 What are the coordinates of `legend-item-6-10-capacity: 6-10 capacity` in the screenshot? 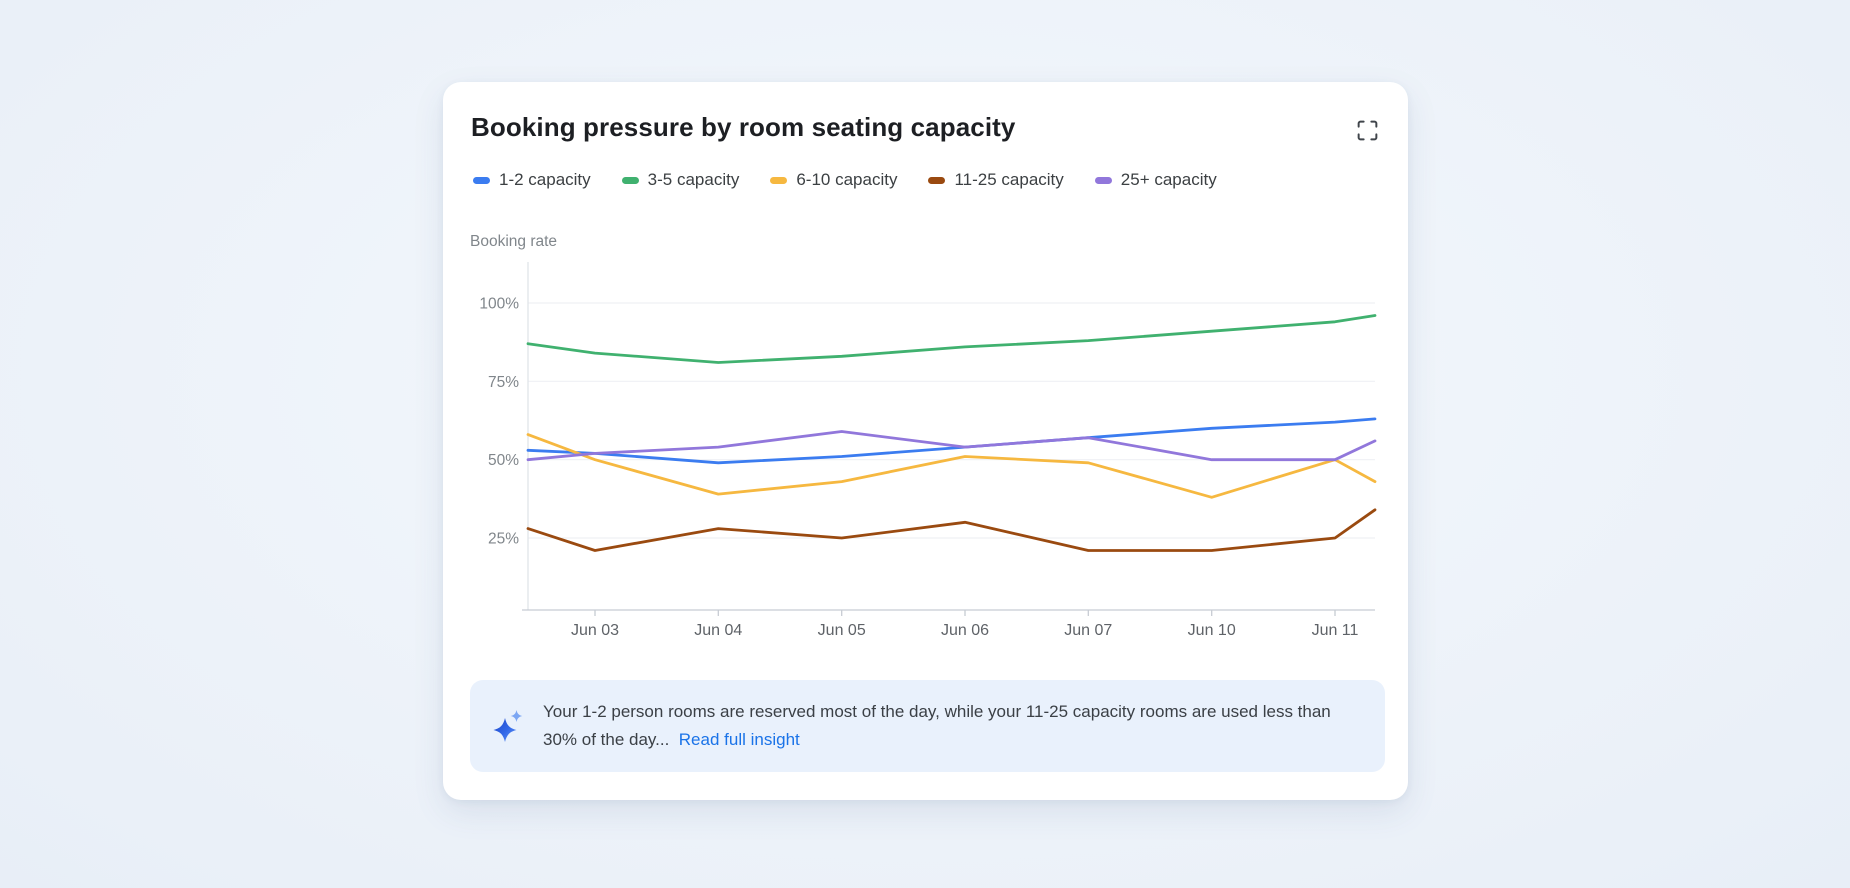 It's located at (833, 180).